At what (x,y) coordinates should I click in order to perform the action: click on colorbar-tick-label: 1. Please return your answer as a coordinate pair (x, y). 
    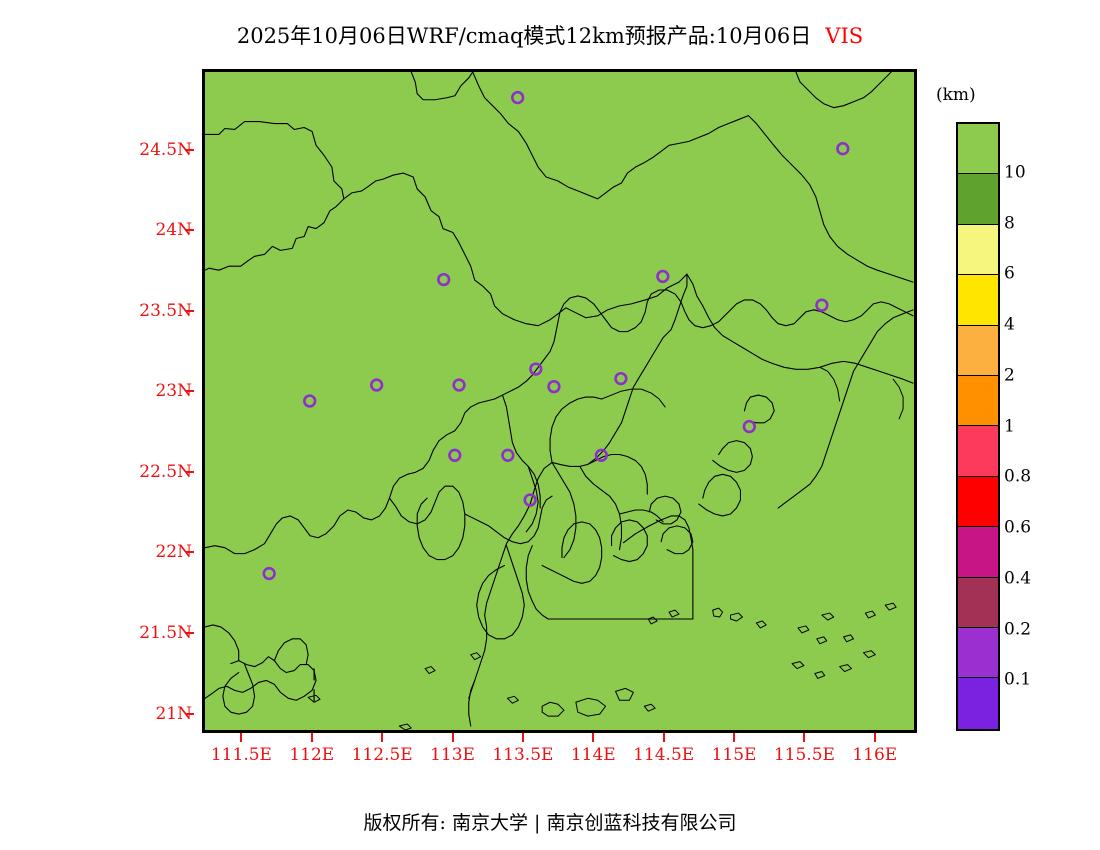
    Looking at the image, I should click on (1009, 426).